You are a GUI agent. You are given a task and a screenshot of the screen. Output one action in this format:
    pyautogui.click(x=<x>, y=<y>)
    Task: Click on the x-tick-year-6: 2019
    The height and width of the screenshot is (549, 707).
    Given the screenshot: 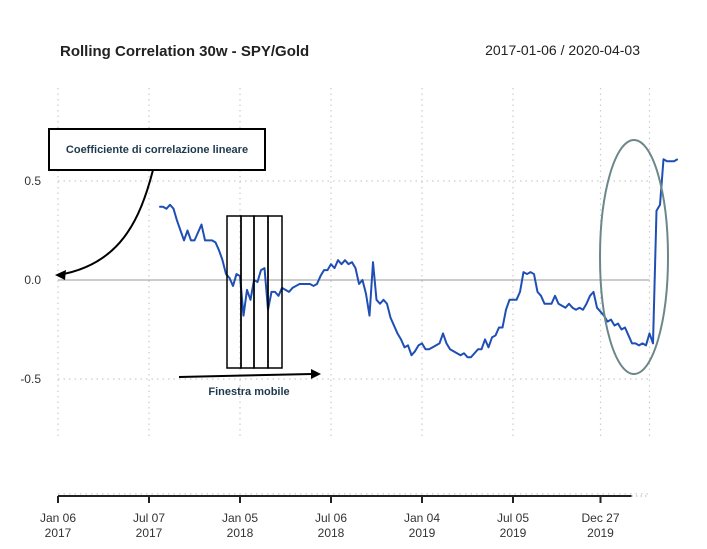 What is the action you would take?
    pyautogui.click(x=600, y=533)
    